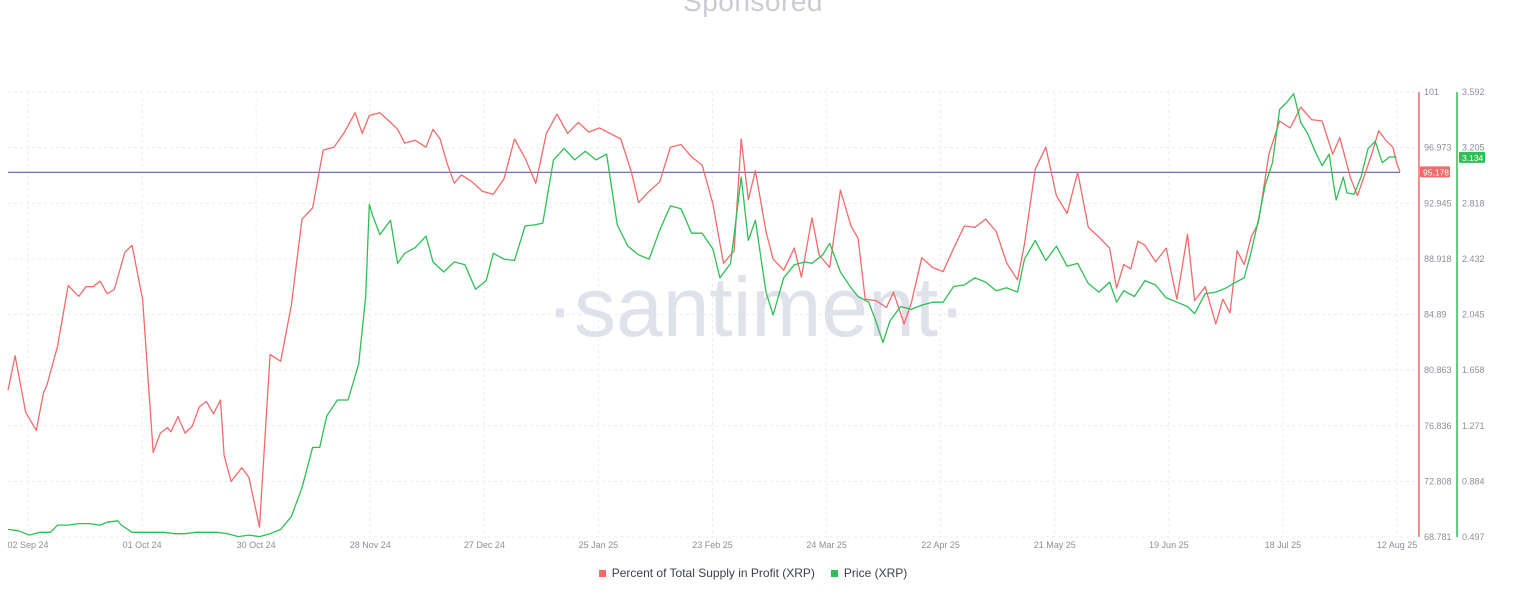 The width and height of the screenshot is (1526, 598). Describe the element at coordinates (1473, 315) in the screenshot. I see `right-axis-tick: 2.045` at that location.